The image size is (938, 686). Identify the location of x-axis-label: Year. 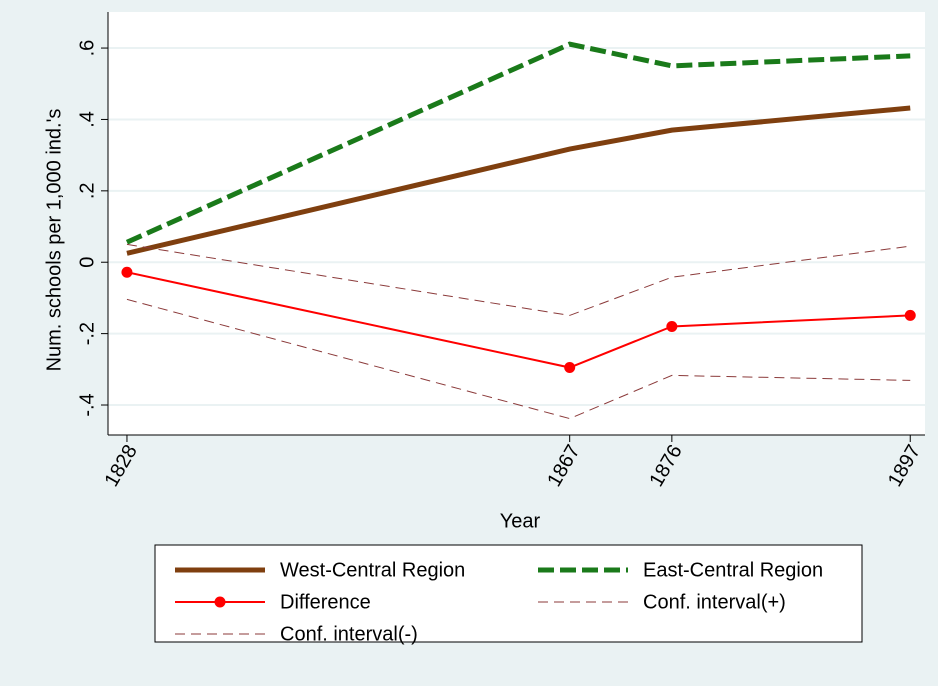
(520, 521).